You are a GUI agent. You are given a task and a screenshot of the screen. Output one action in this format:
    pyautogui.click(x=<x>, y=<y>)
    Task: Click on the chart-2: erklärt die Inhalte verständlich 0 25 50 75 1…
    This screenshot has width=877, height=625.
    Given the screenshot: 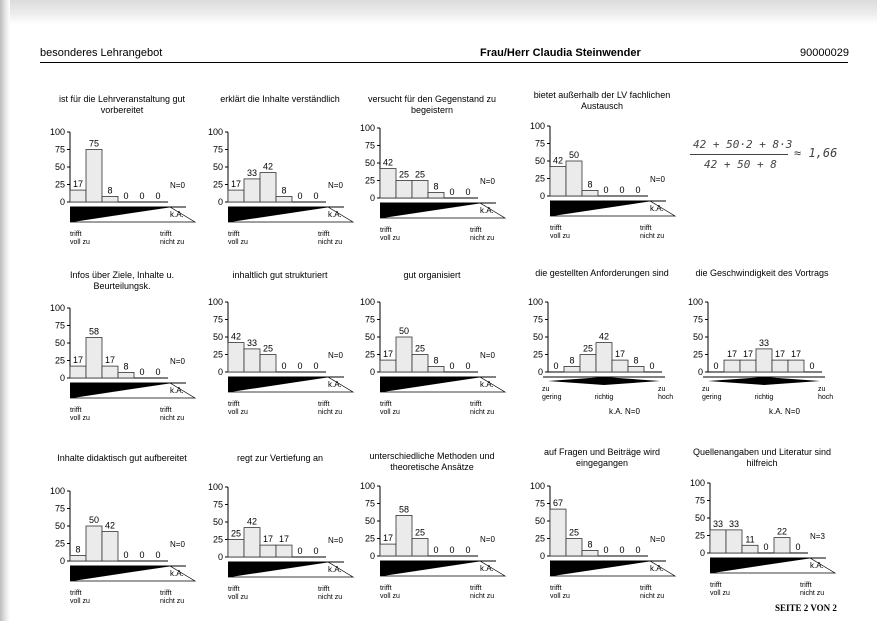 What is the action you would take?
    pyautogui.click(x=281, y=170)
    